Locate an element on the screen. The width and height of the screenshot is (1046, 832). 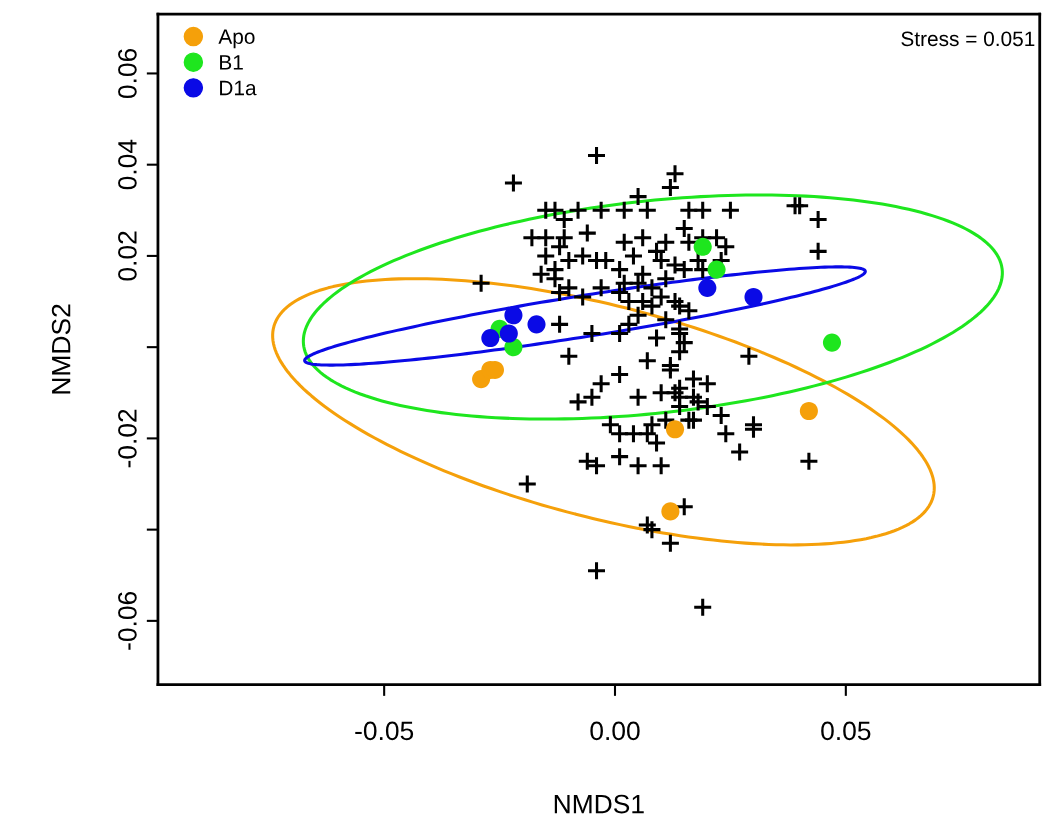
y-tick-label: 0.06 is located at coordinates (127, 73).